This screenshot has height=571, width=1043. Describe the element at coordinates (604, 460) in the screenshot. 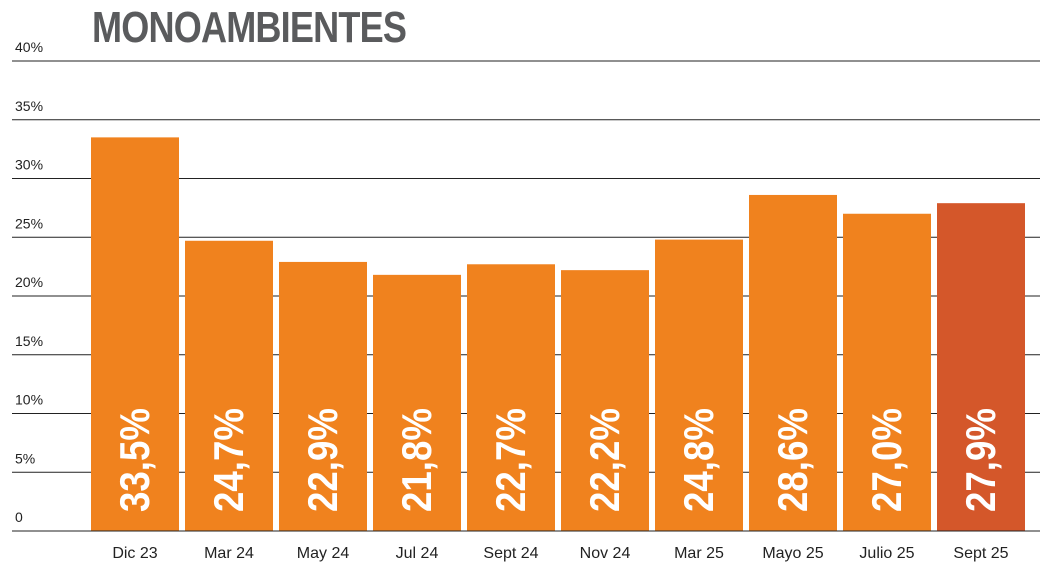

I see `data-label: 22,2%` at that location.